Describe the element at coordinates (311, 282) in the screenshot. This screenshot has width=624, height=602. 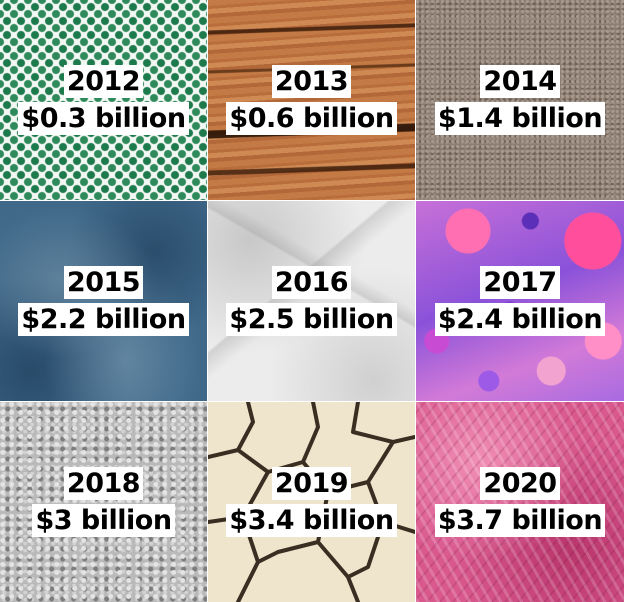
I see `year-label: 2016` at that location.